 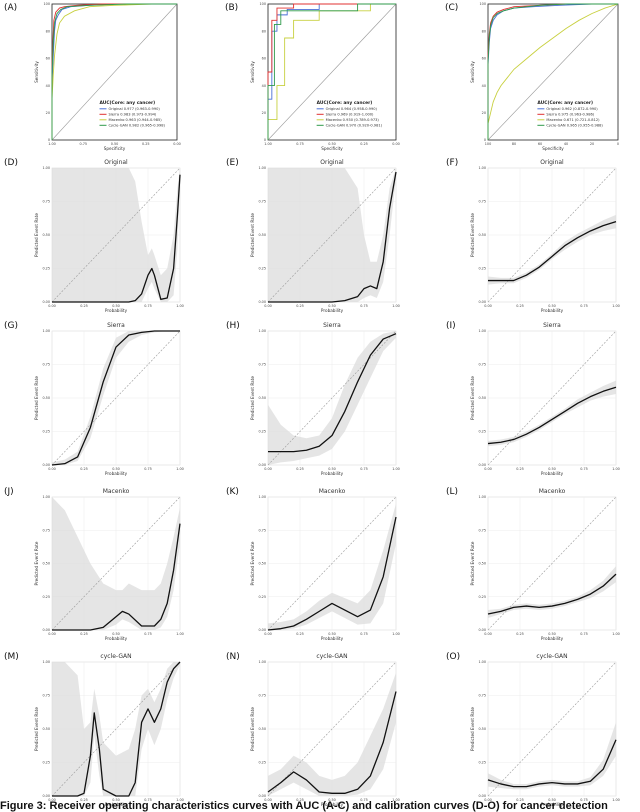 What do you see at coordinates (137, 126) in the screenshot?
I see `legend-entry: Cycle-GAN 0.982 (0.965-0.998)` at bounding box center [137, 126].